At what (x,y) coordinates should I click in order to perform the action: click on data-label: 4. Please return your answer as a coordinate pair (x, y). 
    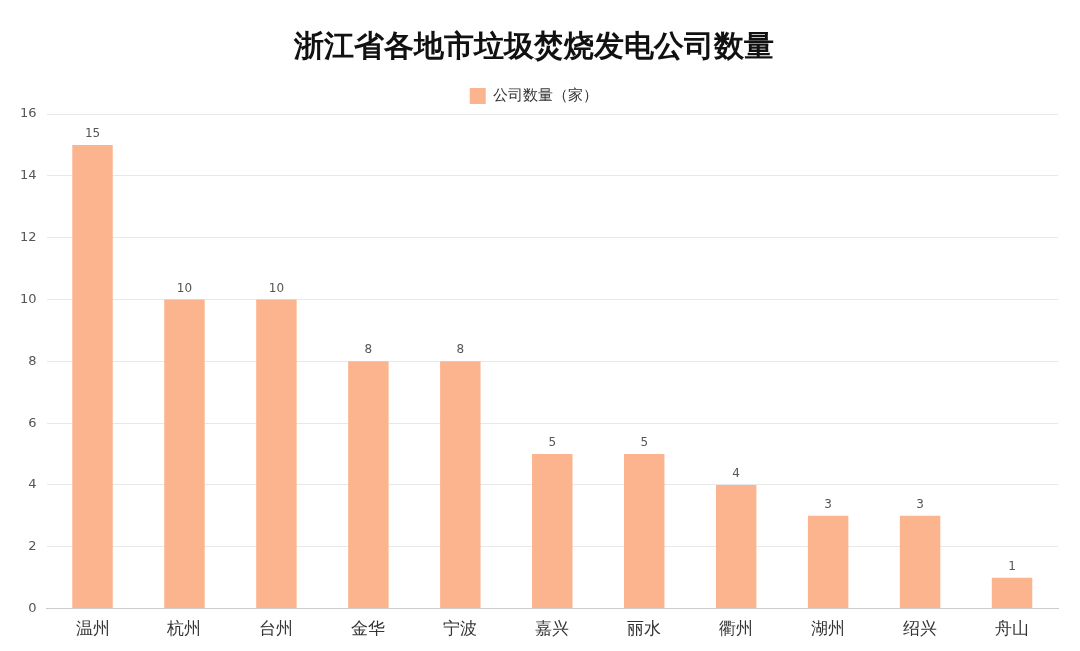
    Looking at the image, I should click on (736, 473).